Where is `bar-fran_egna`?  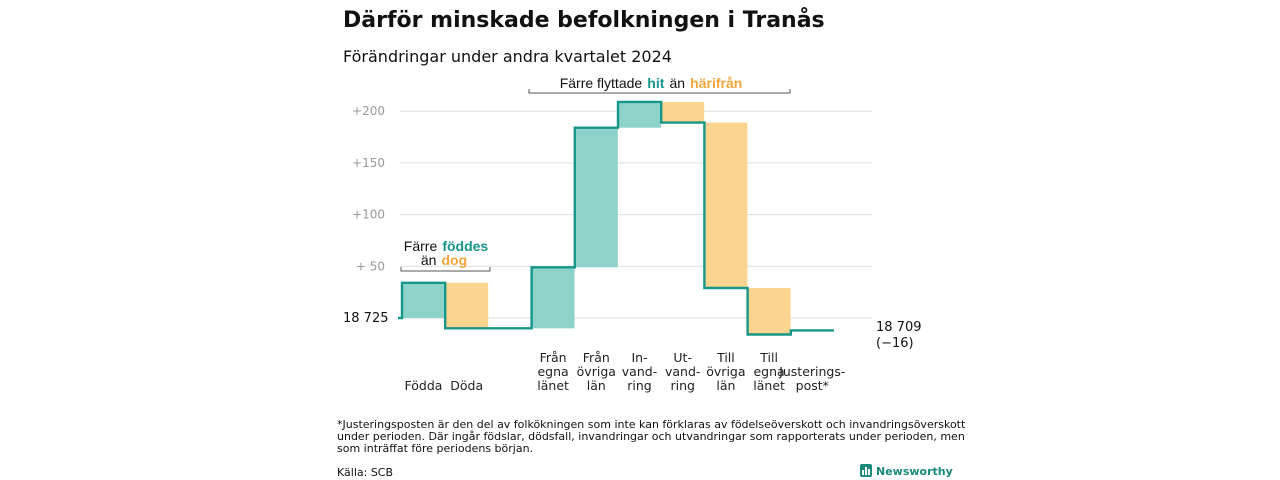 bar-fran_egna is located at coordinates (553, 298).